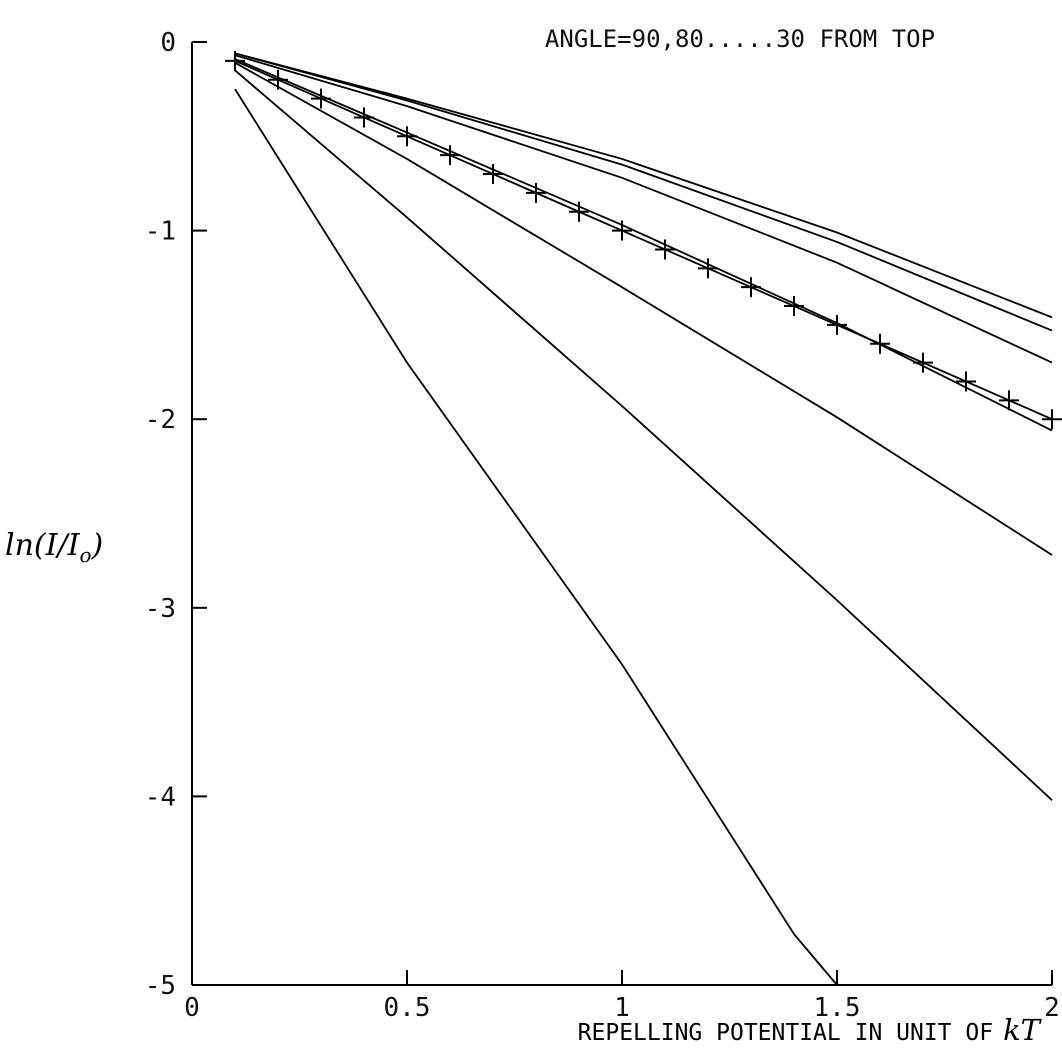 The height and width of the screenshot is (1057, 1062). Describe the element at coordinates (192, 1008) in the screenshot. I see `x-tick-label: 0` at that location.